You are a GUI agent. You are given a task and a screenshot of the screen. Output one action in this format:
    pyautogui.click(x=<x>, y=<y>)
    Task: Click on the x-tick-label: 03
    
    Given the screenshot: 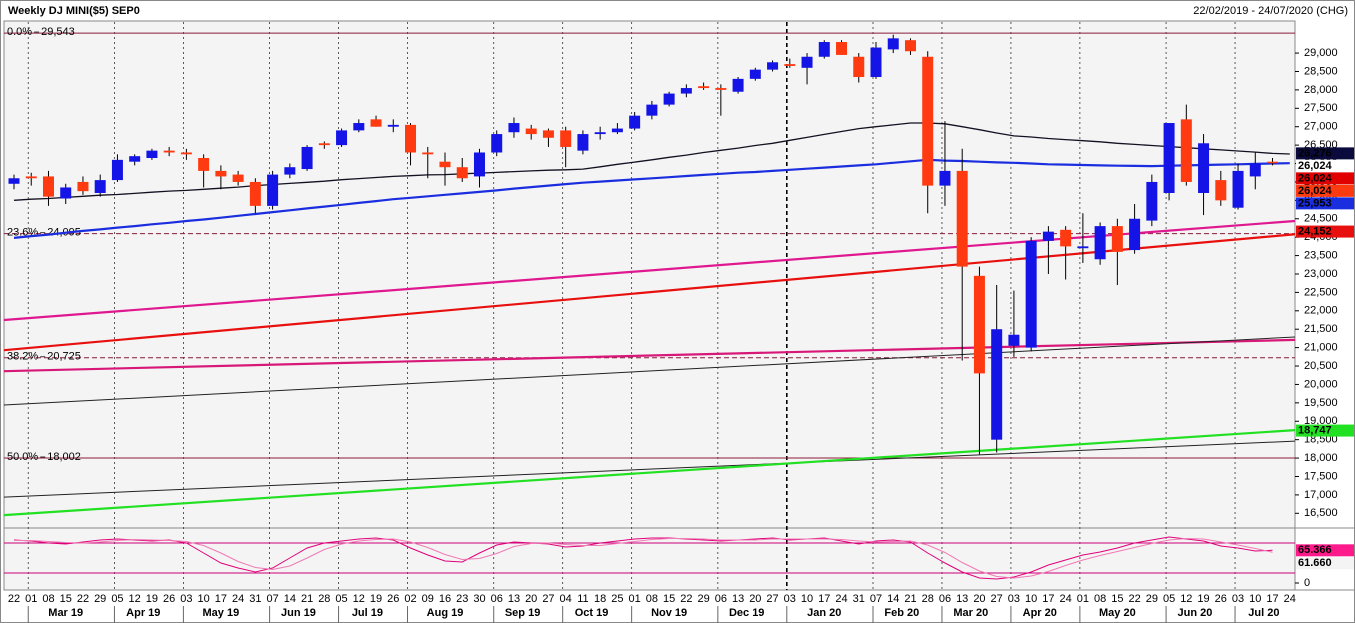 What is the action you would take?
    pyautogui.click(x=1014, y=599)
    